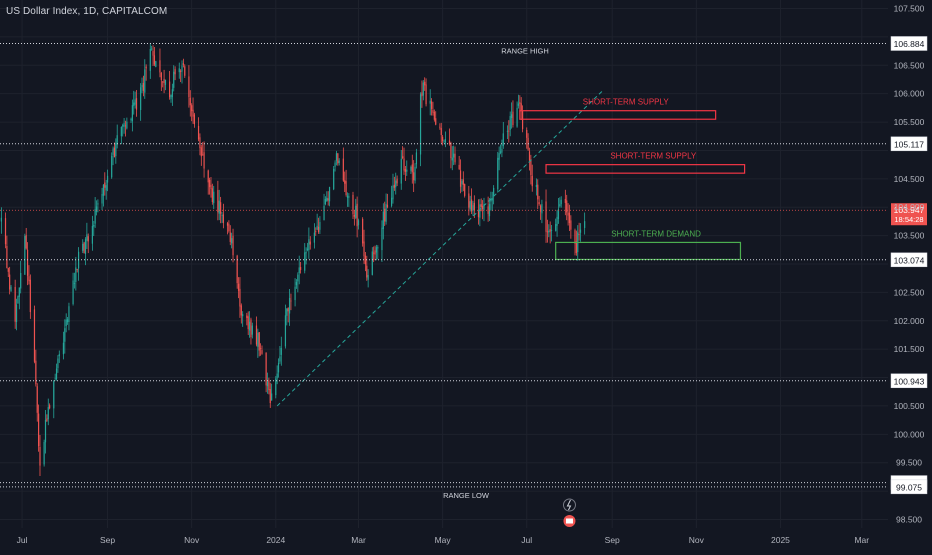  Describe the element at coordinates (909, 321) in the screenshot. I see `y-tick-label: 102.000` at that location.